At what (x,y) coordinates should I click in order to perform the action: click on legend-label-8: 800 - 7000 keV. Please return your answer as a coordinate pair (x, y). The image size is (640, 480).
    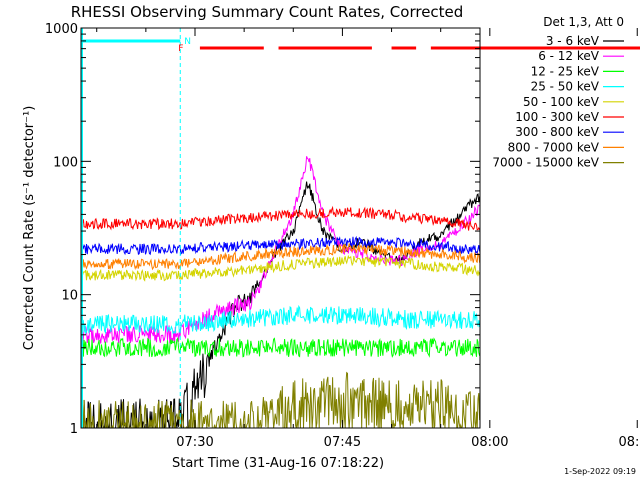
    Looking at the image, I should click on (554, 147).